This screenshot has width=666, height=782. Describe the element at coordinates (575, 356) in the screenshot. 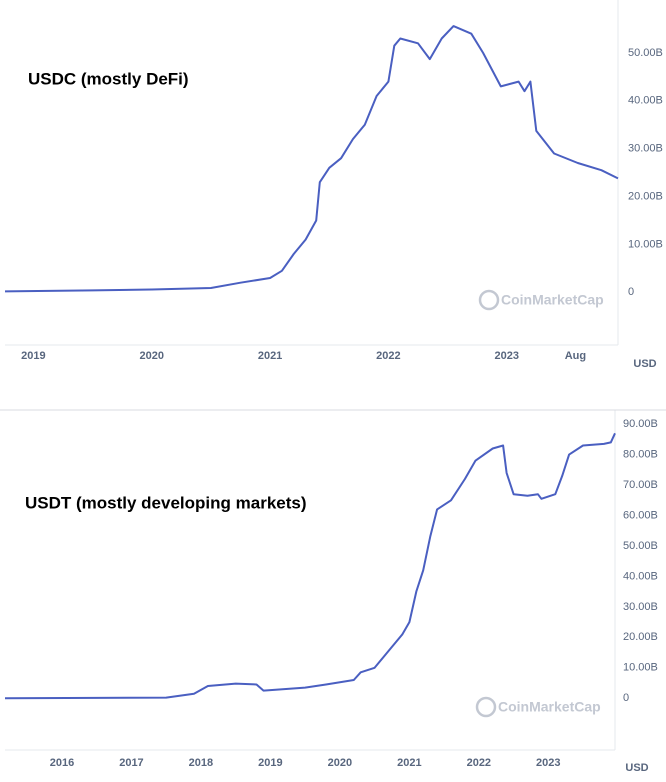

I see `x-tick-label: Aug` at that location.